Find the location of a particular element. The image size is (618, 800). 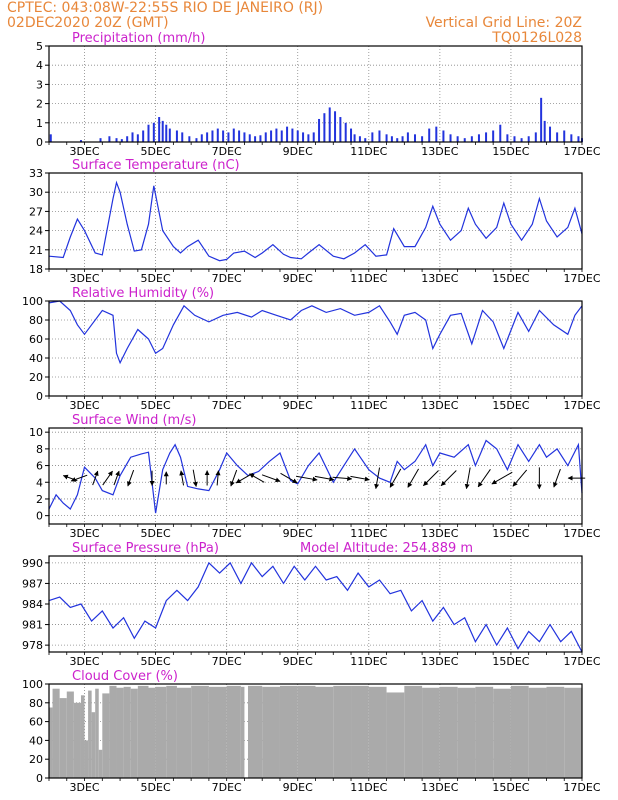

y-tick-label: 10 is located at coordinates (36, 432).